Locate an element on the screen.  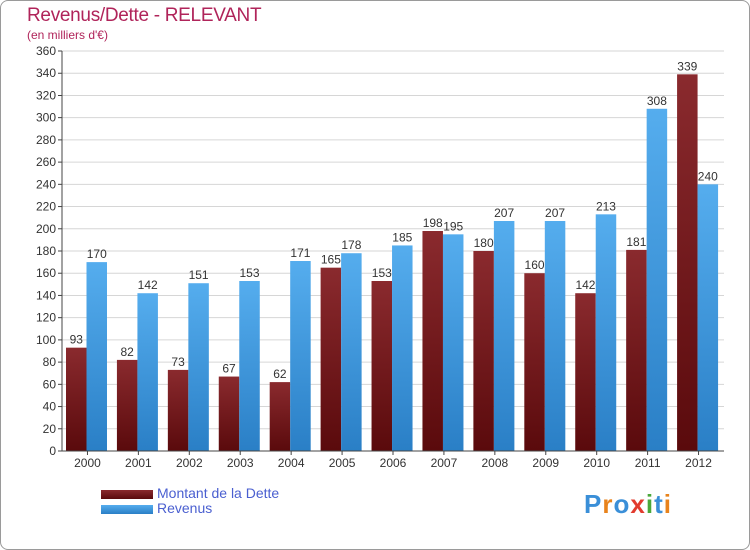
x-tick-label: 2009 is located at coordinates (545, 463).